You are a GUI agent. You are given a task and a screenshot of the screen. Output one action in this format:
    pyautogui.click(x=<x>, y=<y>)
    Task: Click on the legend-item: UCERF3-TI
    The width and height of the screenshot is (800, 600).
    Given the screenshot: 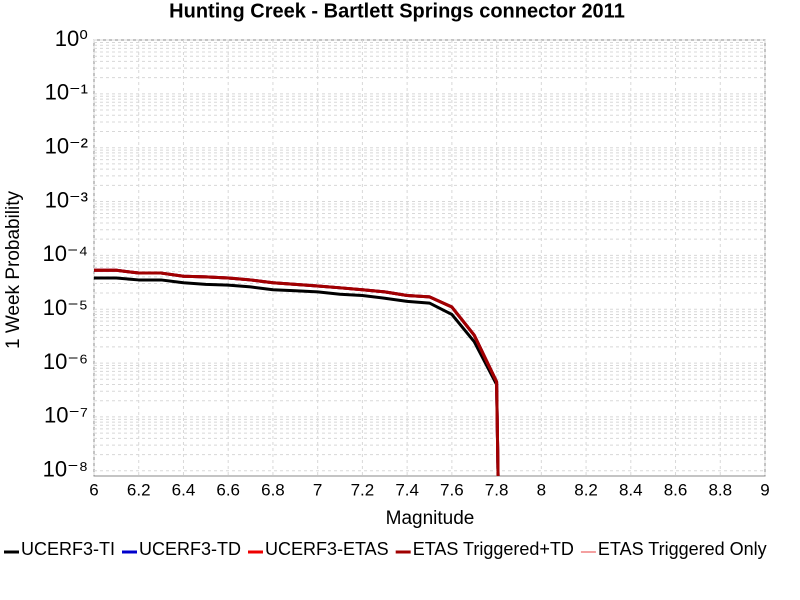 What is the action you would take?
    pyautogui.click(x=59, y=549)
    